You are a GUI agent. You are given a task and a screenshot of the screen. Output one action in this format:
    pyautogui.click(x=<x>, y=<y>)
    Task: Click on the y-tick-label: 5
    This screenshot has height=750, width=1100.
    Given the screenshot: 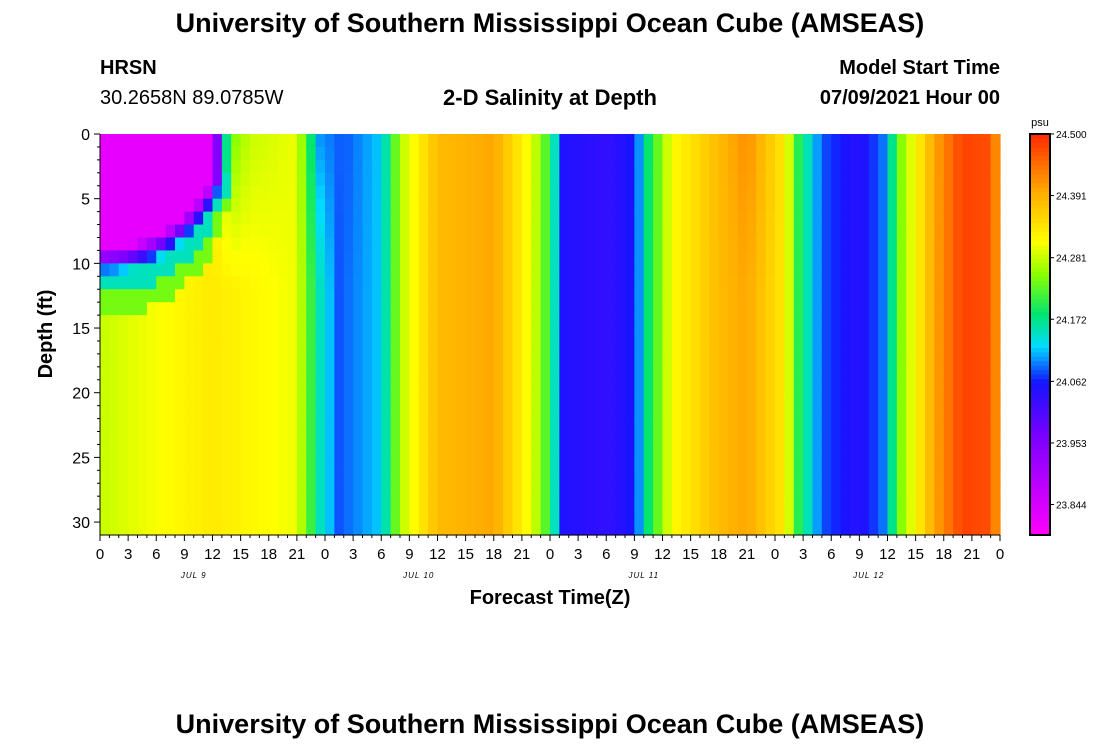 What is the action you would take?
    pyautogui.click(x=85, y=200)
    